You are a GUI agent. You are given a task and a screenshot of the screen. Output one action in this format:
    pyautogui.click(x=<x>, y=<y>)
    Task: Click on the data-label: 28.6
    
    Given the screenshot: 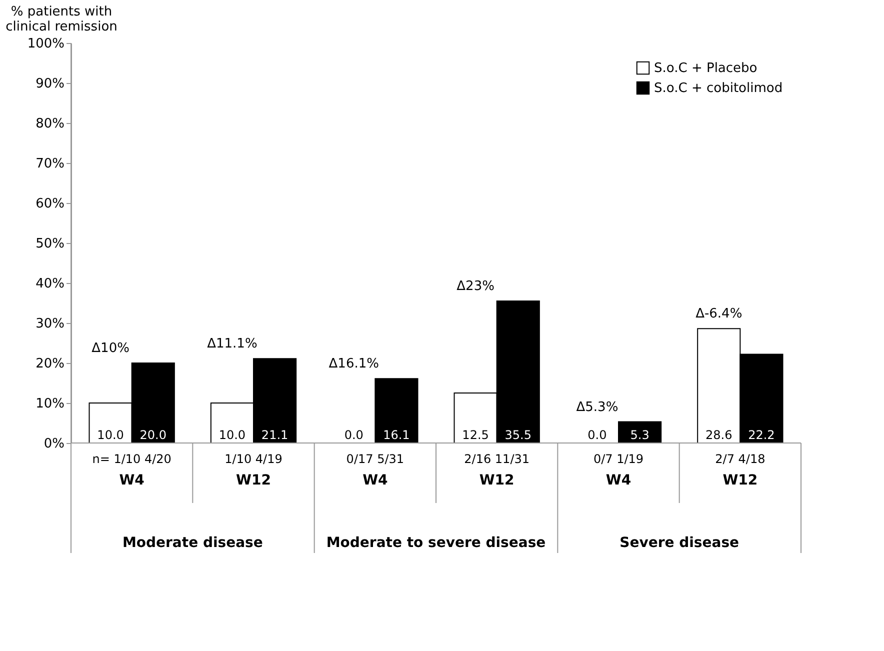 What is the action you would take?
    pyautogui.click(x=719, y=435)
    